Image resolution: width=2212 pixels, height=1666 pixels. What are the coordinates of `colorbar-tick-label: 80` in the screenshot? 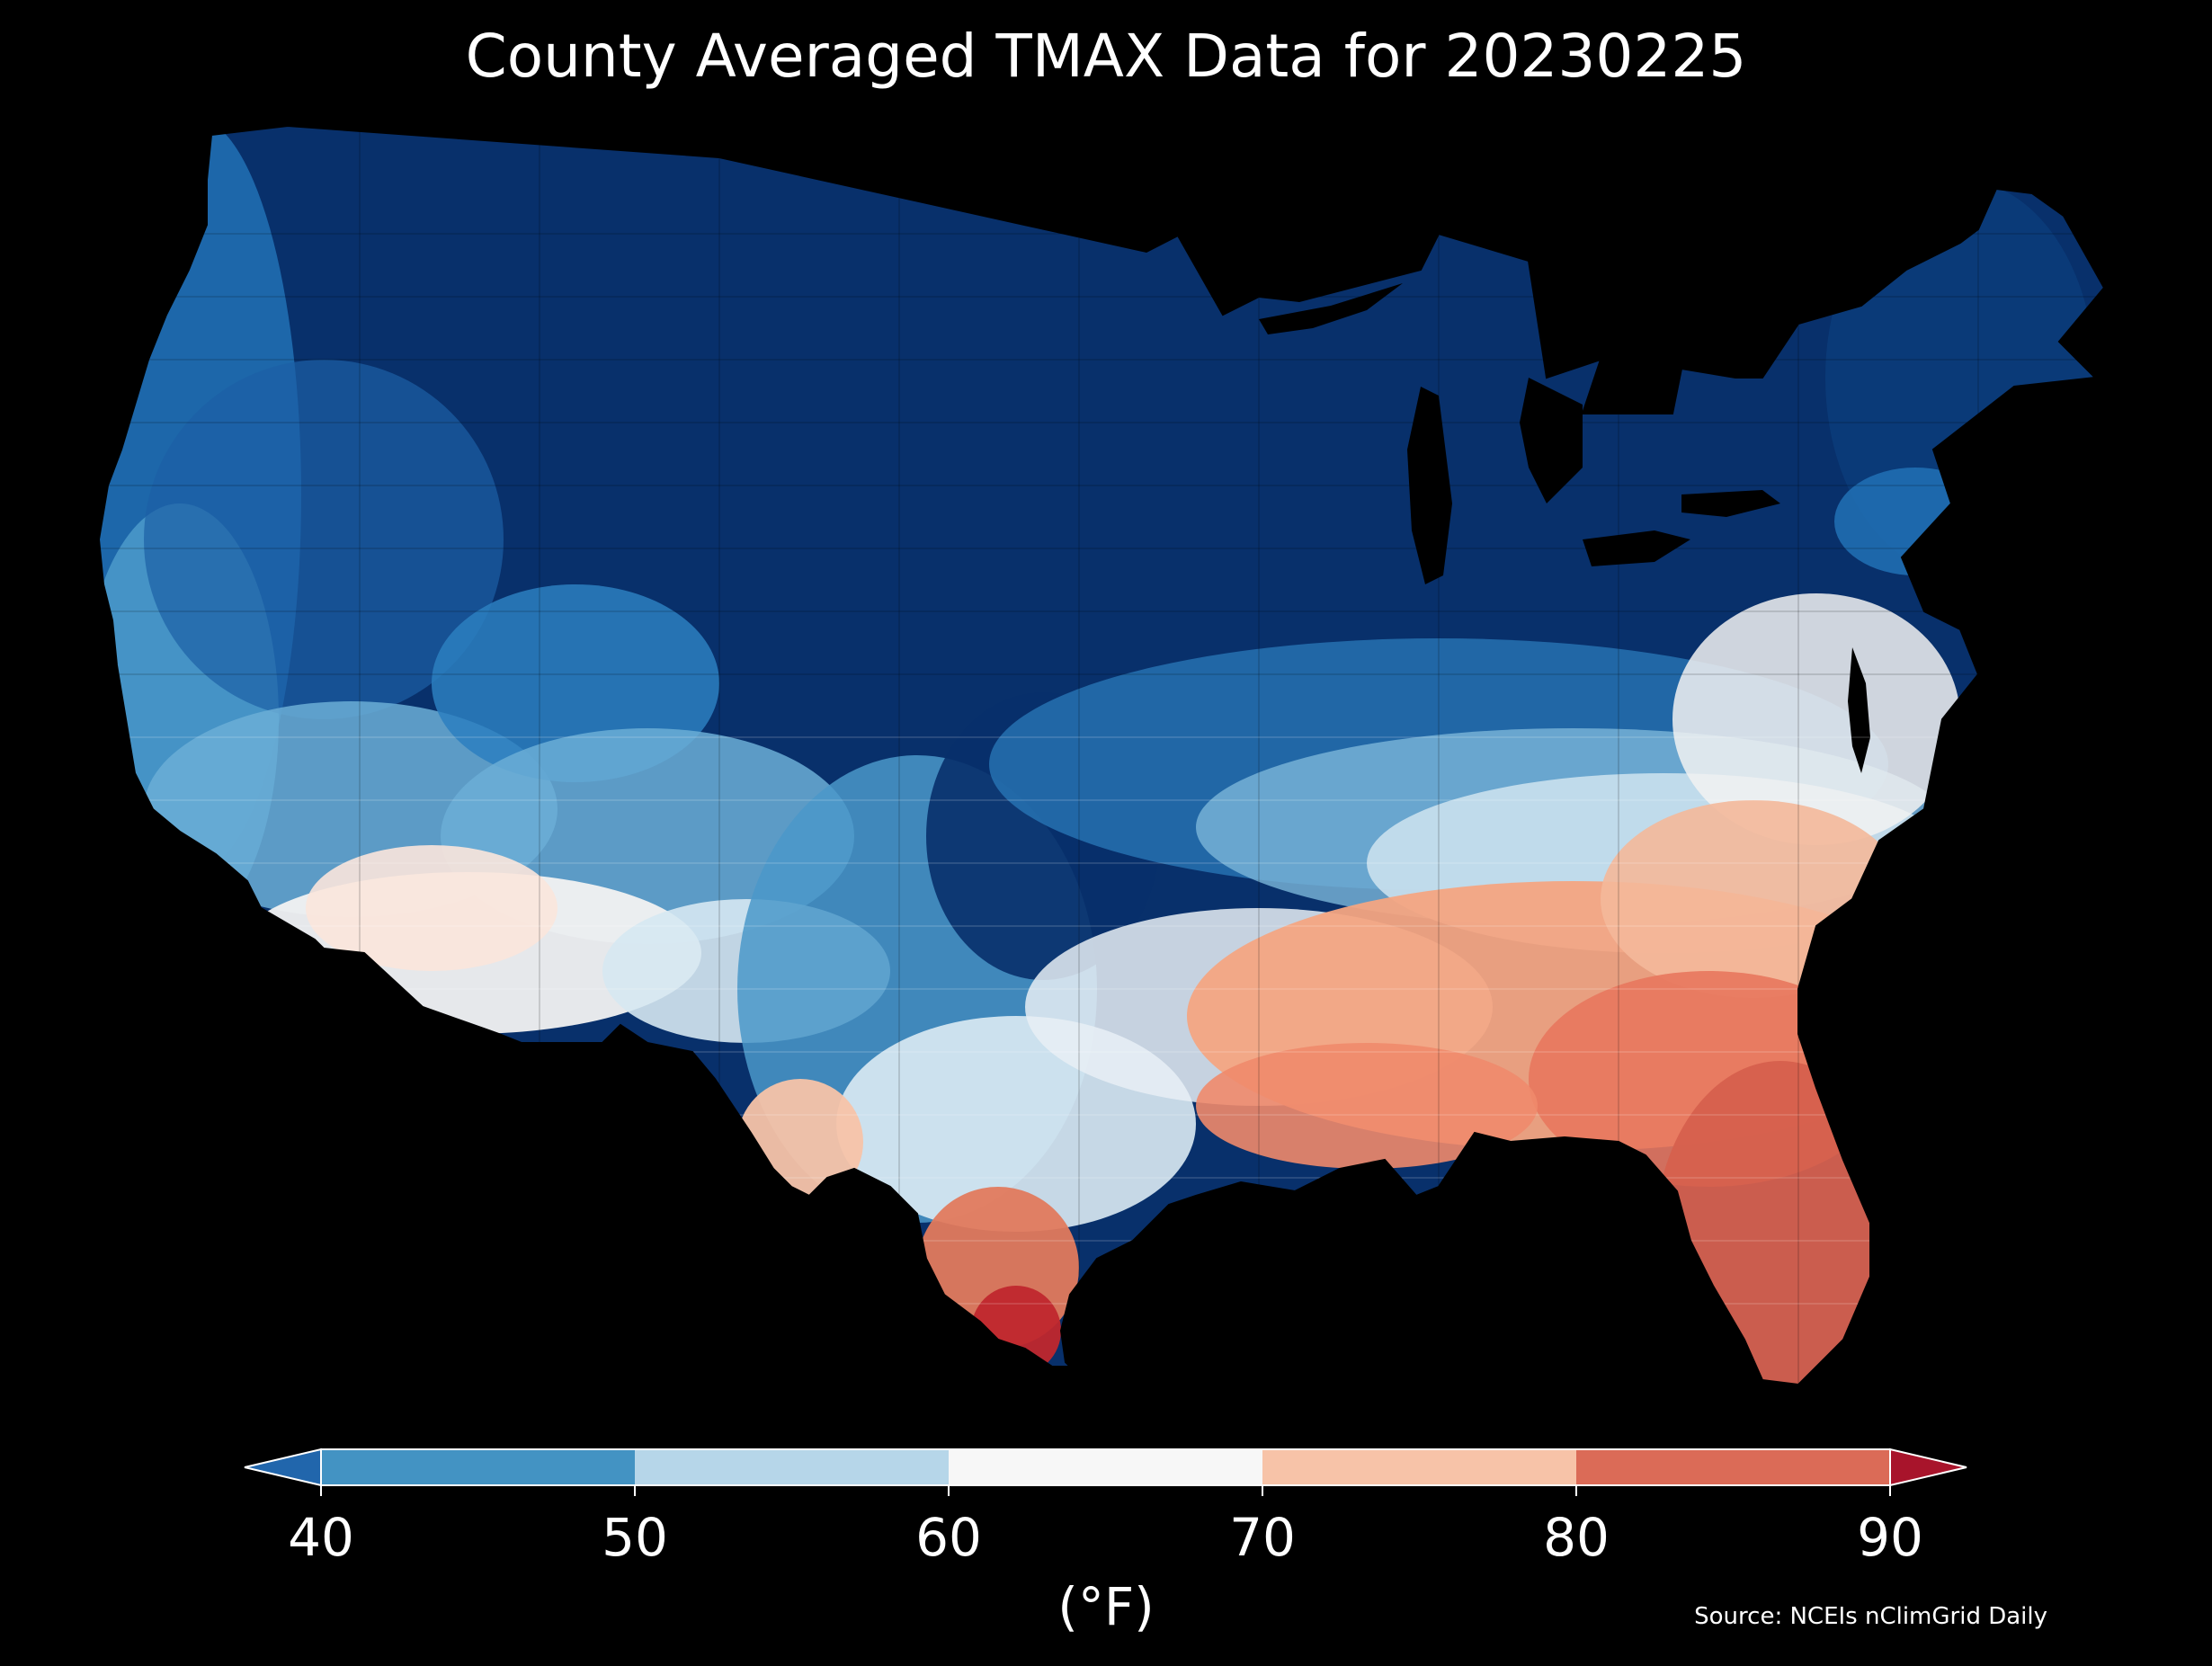 It's located at (1576, 1537).